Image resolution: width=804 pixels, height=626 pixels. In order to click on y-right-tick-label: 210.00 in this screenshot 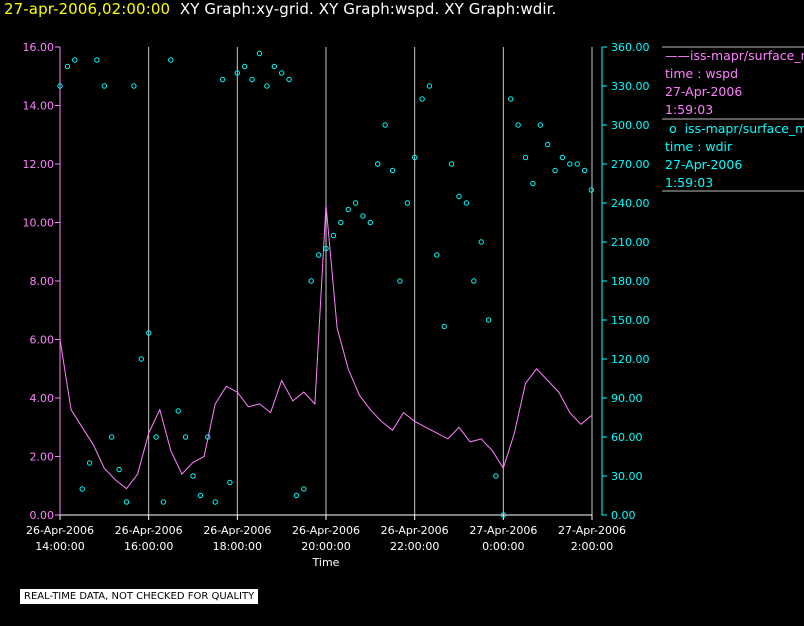, I will do `click(630, 242)`.